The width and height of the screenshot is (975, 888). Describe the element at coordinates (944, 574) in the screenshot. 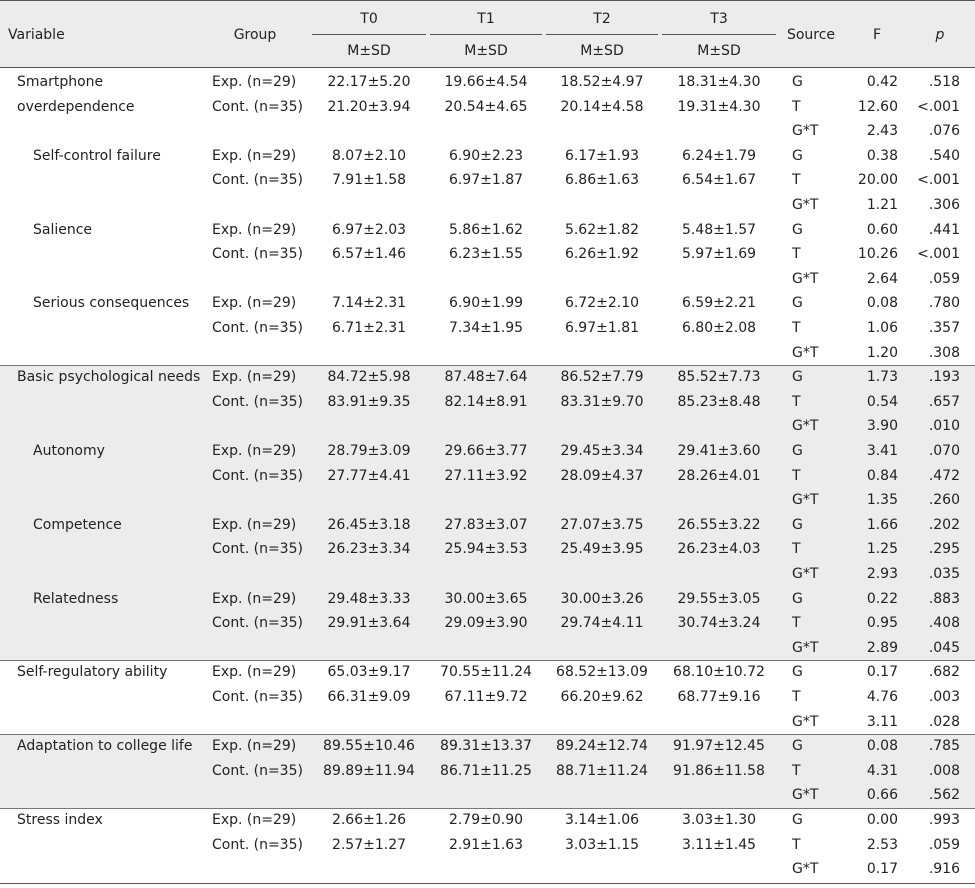

I see `p-cell: .035` at that location.